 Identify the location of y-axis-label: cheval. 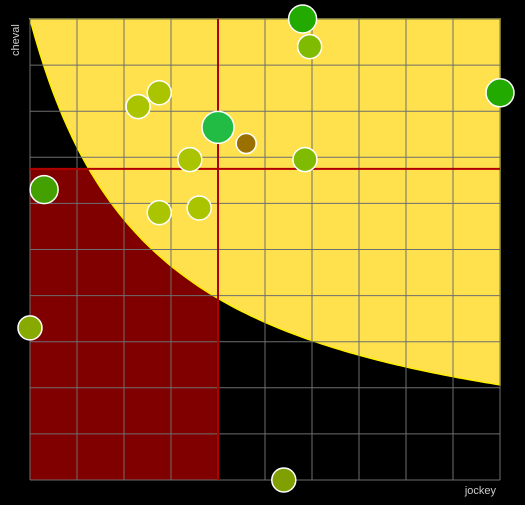
(16, 40).